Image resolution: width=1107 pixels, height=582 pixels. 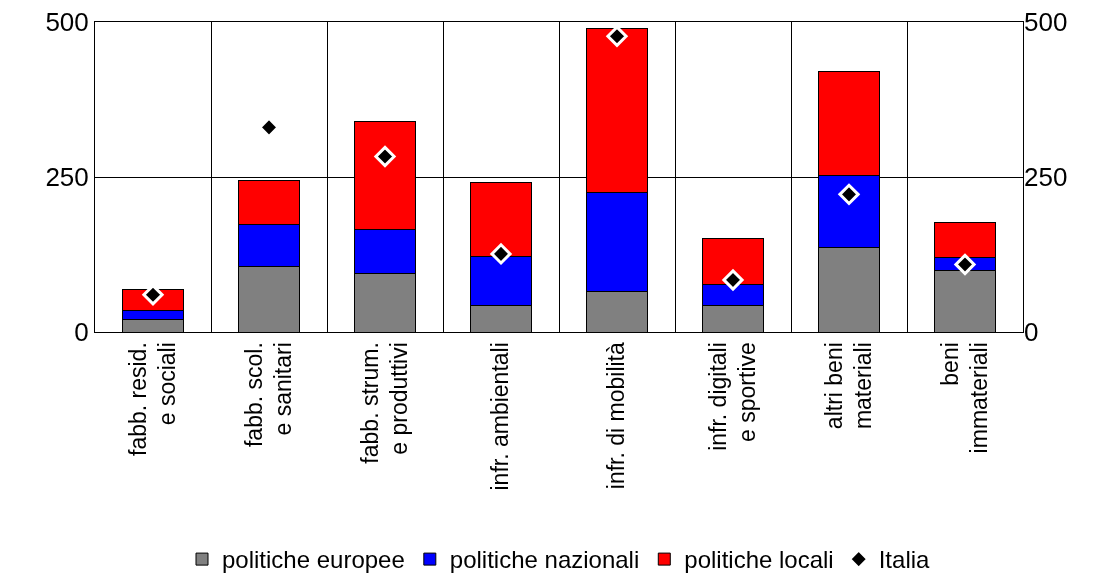 I want to click on x-tick-label: infr. di mobilità, so click(x=616, y=416).